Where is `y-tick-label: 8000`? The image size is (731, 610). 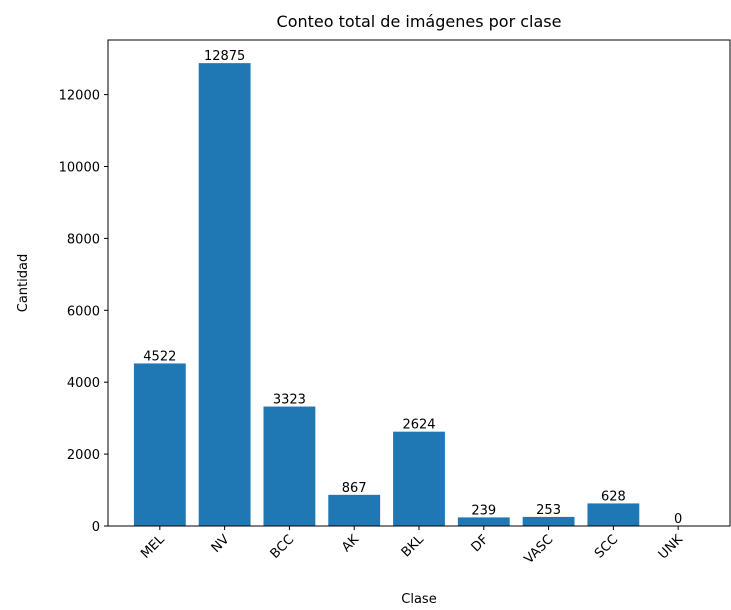
y-tick-label: 8000 is located at coordinates (83, 239).